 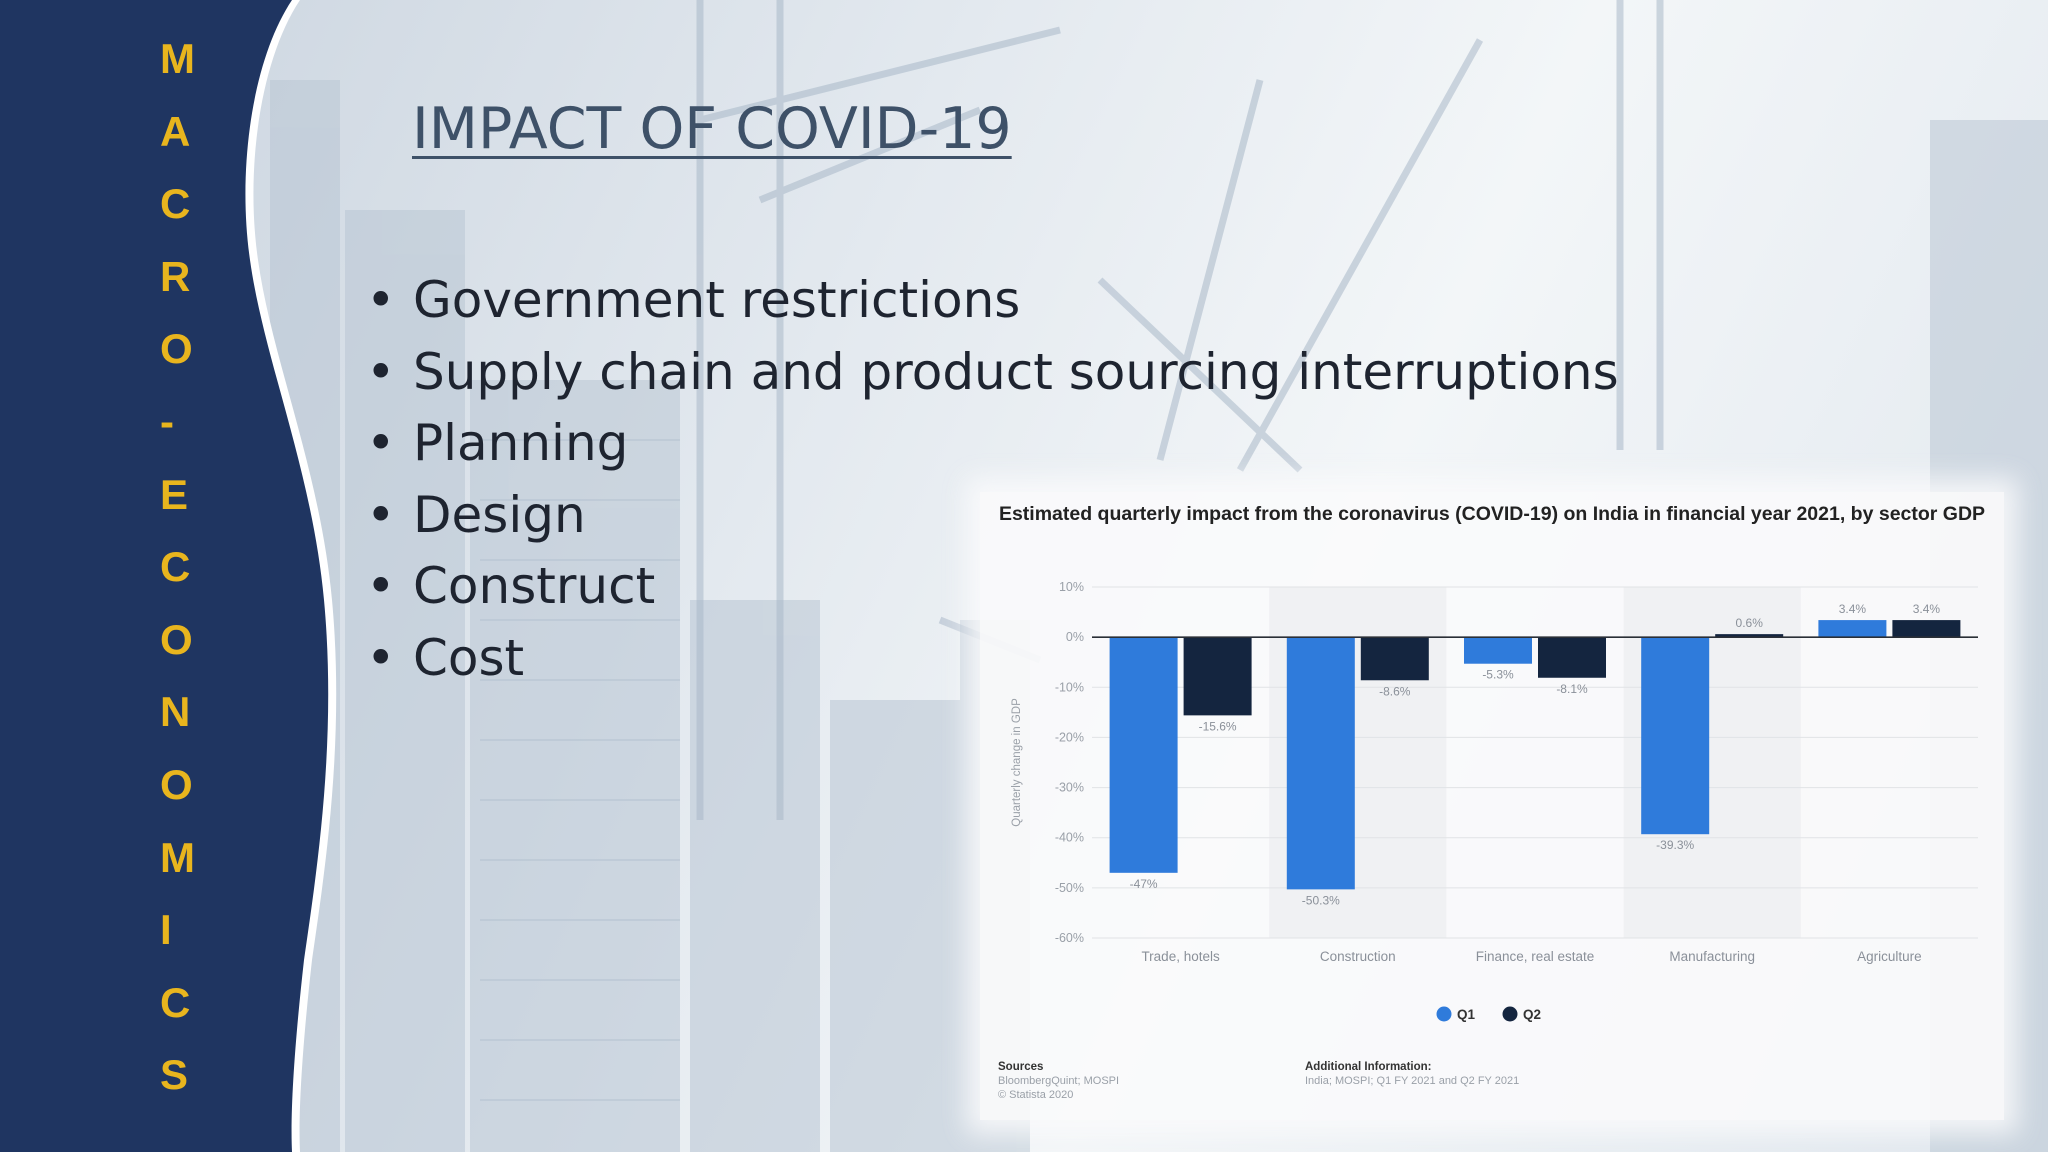 What do you see at coordinates (1069, 737) in the screenshot?
I see `y-tick-label: -20%` at bounding box center [1069, 737].